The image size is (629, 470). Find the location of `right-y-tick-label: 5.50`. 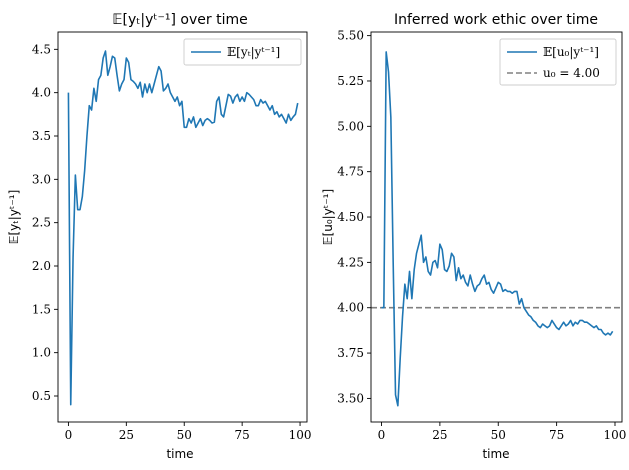

right-y-tick-label: 5.50 is located at coordinates (350, 36).